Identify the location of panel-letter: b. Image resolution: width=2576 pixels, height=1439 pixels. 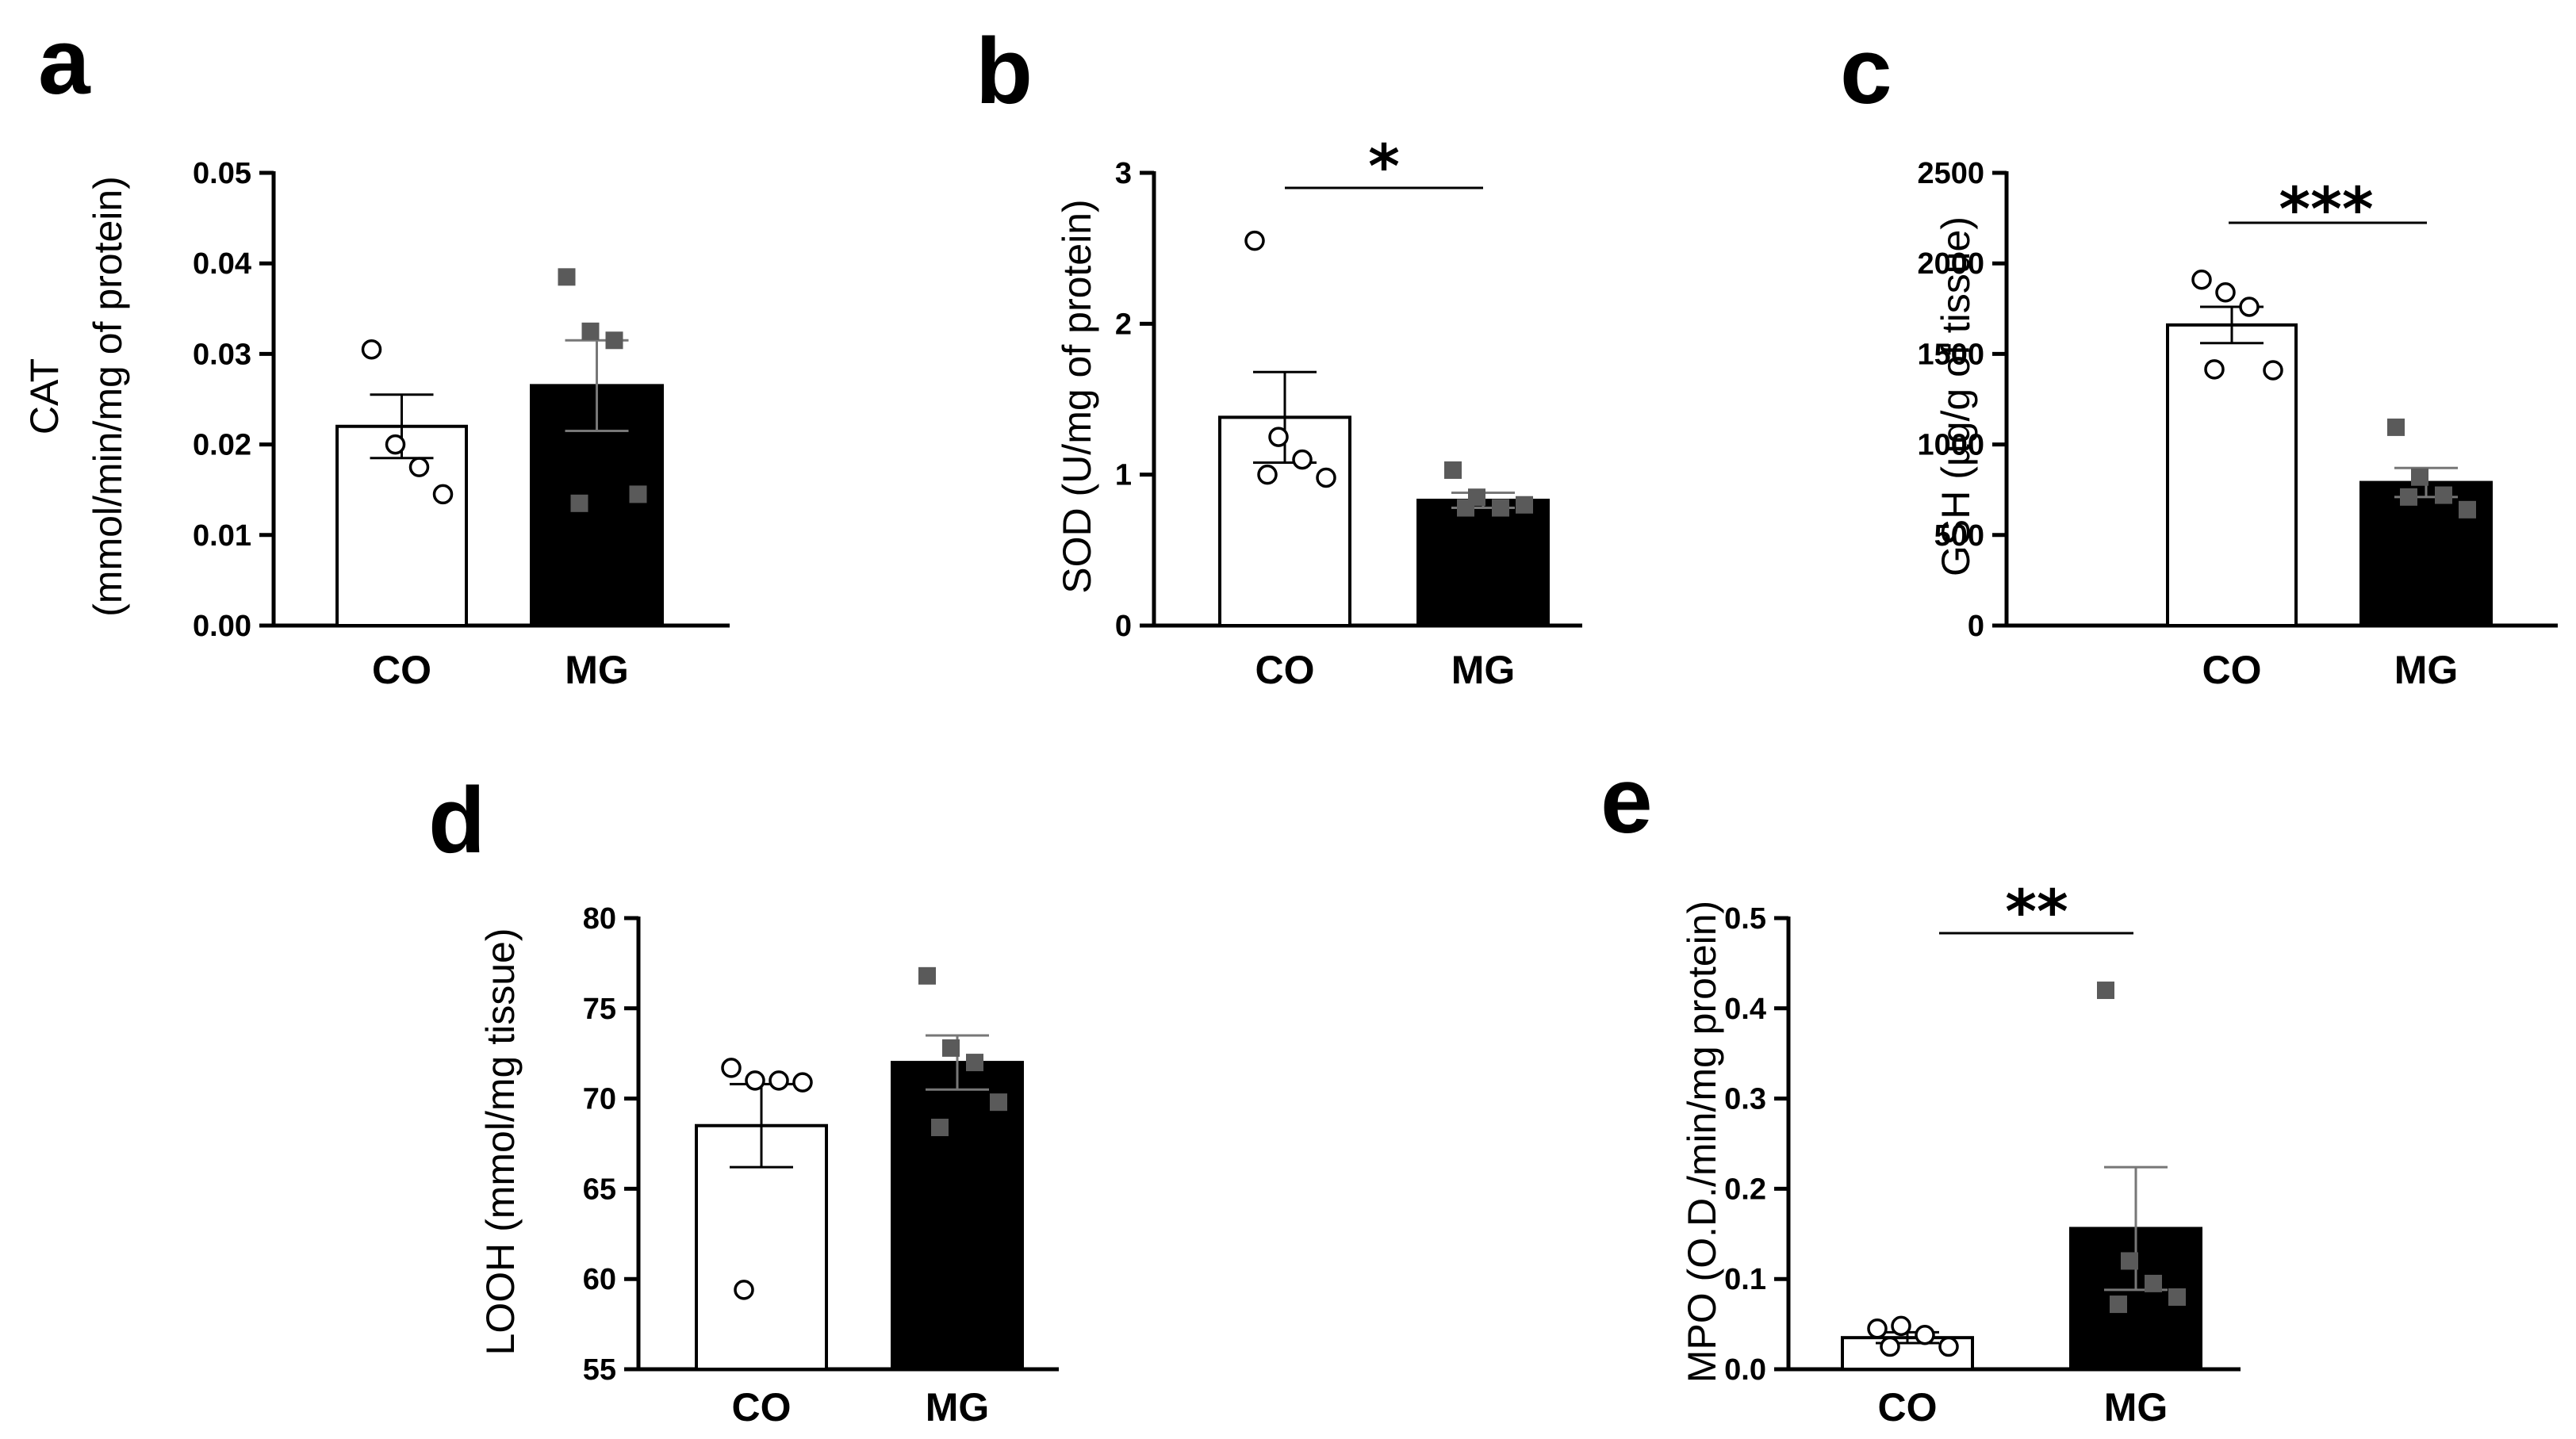
(1004, 71).